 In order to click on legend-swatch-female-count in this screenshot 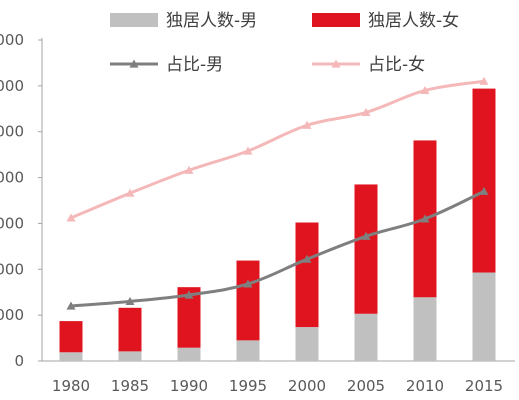, I will do `click(336, 20)`.